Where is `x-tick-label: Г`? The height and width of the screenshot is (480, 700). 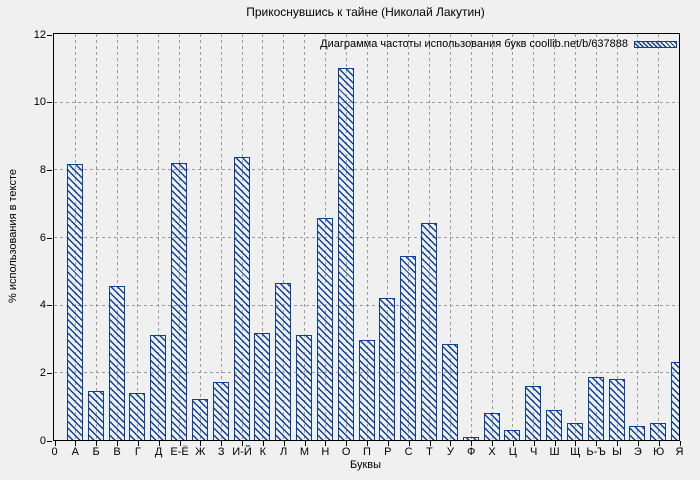 x-tick-label: Г is located at coordinates (137, 452).